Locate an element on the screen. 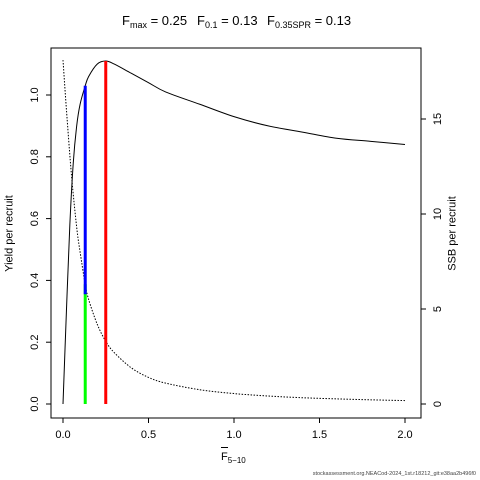 This screenshot has height=480, width=480. x-tick-label: 0.5 is located at coordinates (148, 435).